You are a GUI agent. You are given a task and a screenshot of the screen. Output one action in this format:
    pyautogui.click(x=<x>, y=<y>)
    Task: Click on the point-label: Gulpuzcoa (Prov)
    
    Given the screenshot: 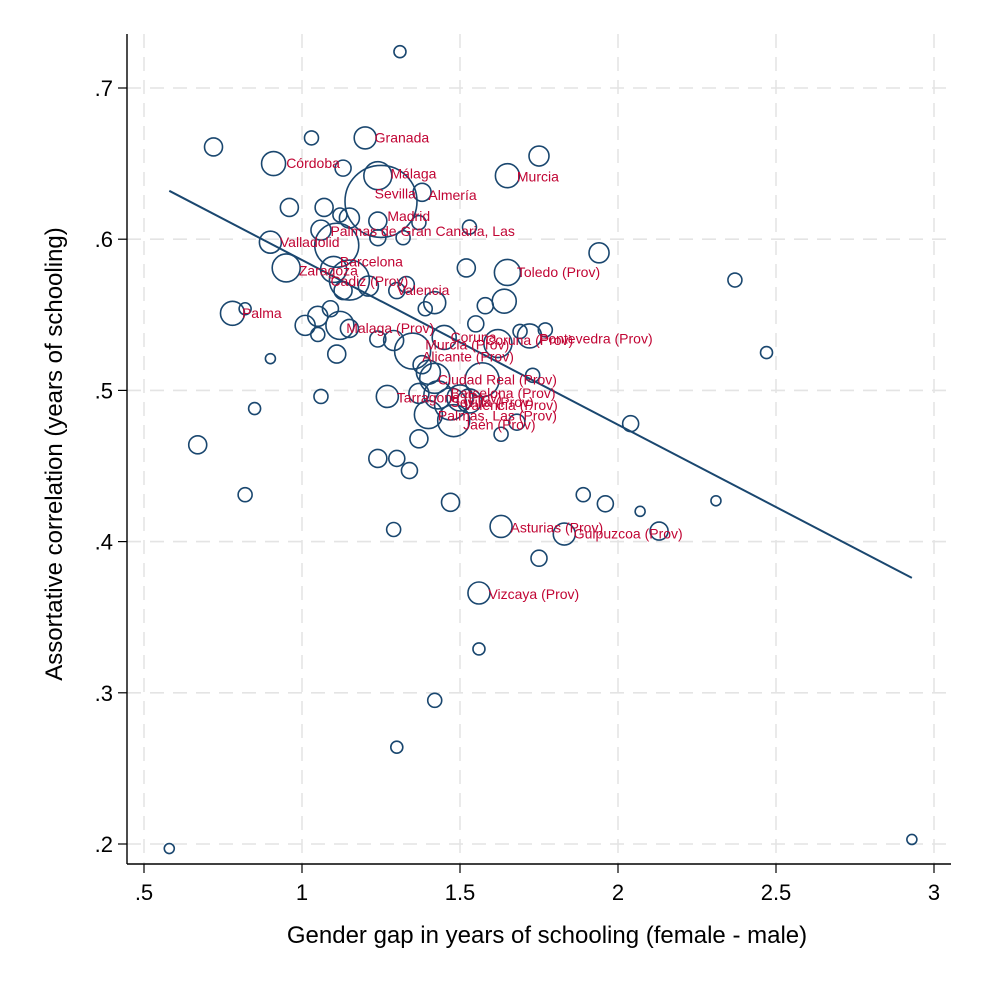 What is the action you would take?
    pyautogui.click(x=628, y=534)
    